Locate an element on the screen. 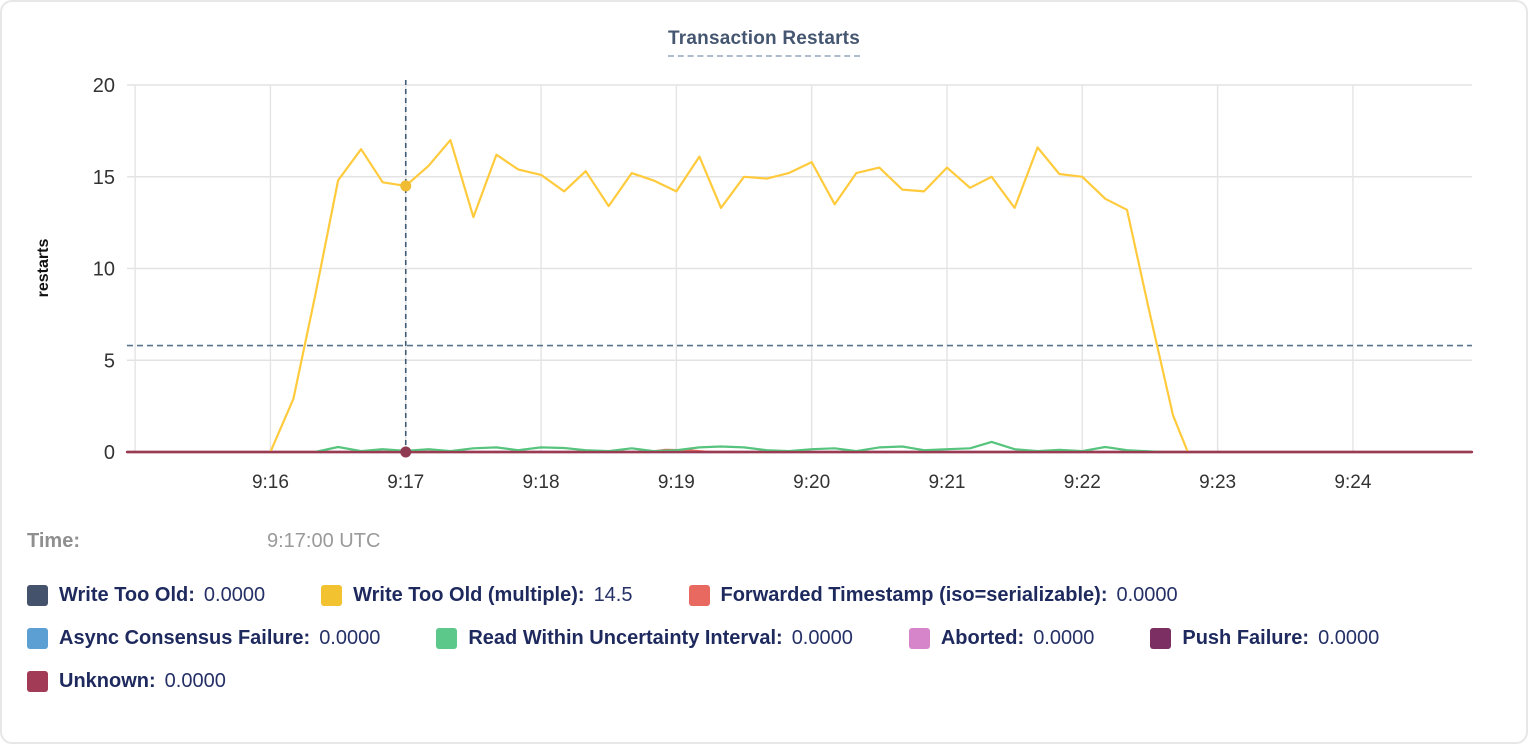  y-tick-label: 10 is located at coordinates (104, 270).